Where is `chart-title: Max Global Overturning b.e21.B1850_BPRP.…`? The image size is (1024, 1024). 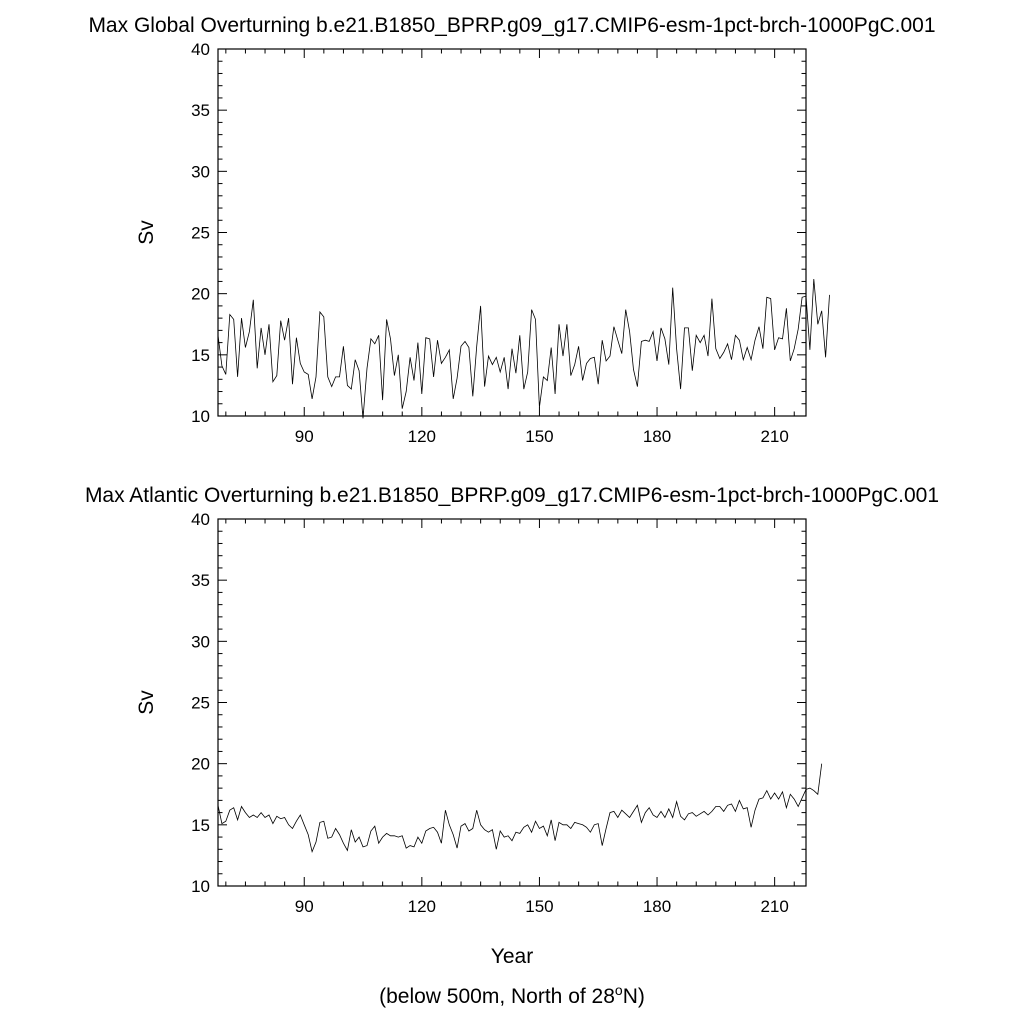
chart-title: Max Global Overturning b.e21.B1850_BPRP.… is located at coordinates (511, 25).